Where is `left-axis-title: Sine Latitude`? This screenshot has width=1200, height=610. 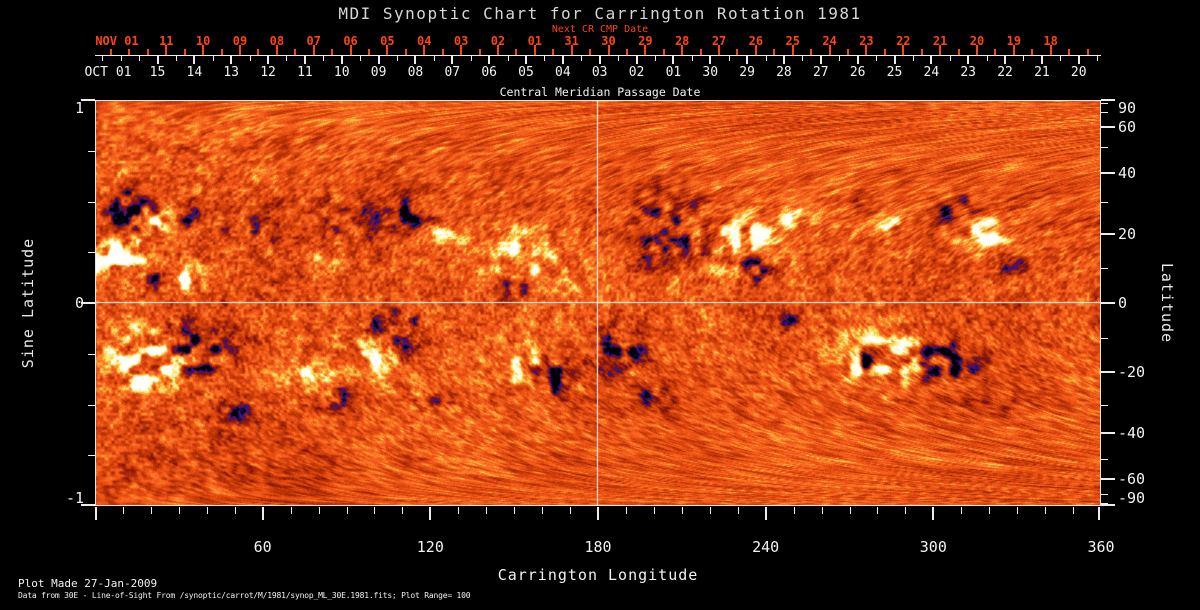
left-axis-title: Sine Latitude is located at coordinates (28, 303).